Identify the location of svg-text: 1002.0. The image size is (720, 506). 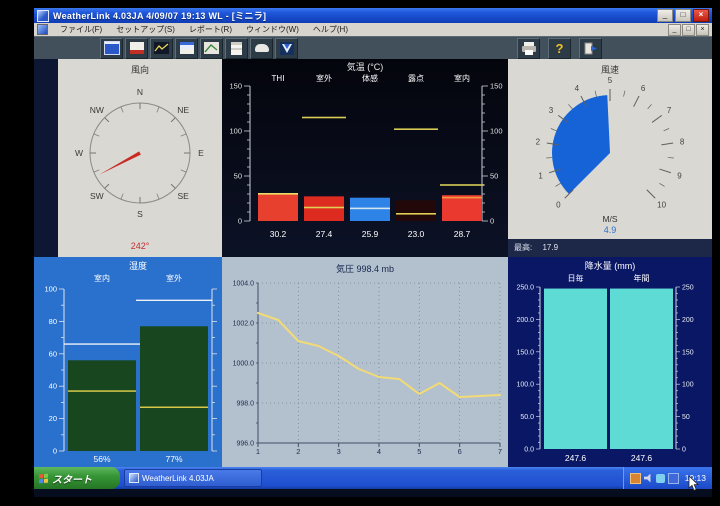
(244, 324).